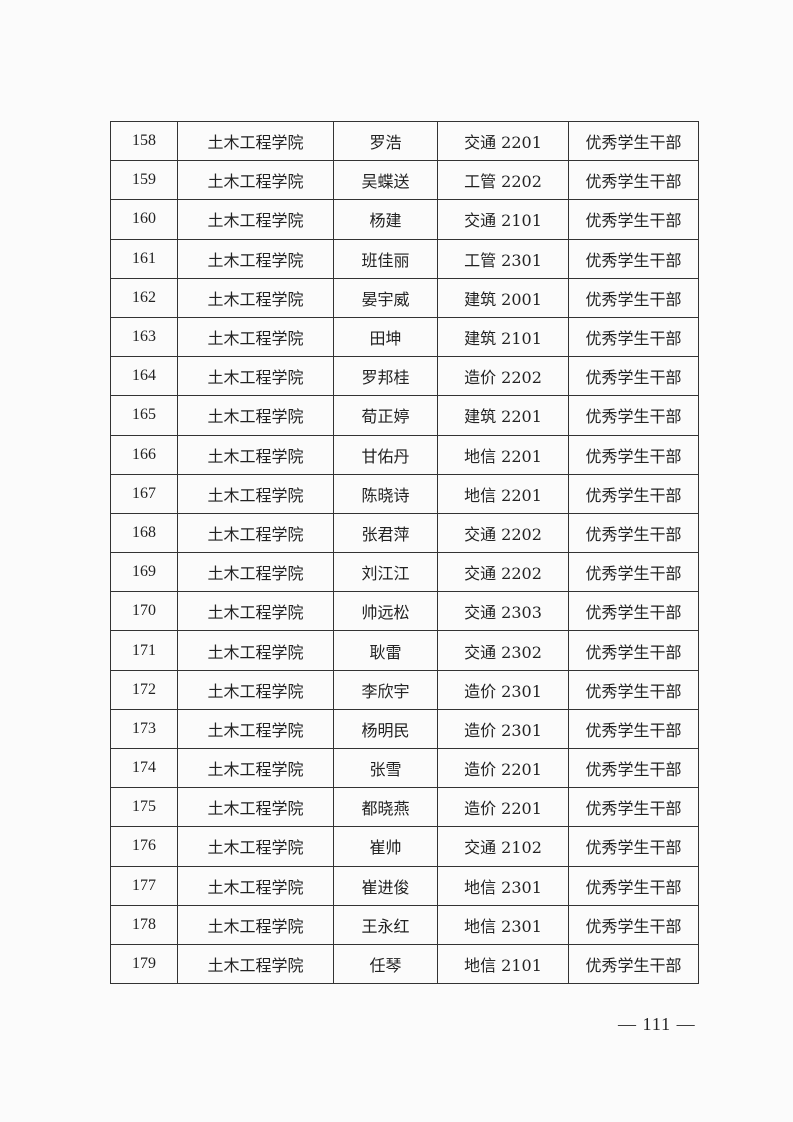 The width and height of the screenshot is (793, 1122). Describe the element at coordinates (503, 180) in the screenshot. I see `class-cell: 工管 2202` at that location.